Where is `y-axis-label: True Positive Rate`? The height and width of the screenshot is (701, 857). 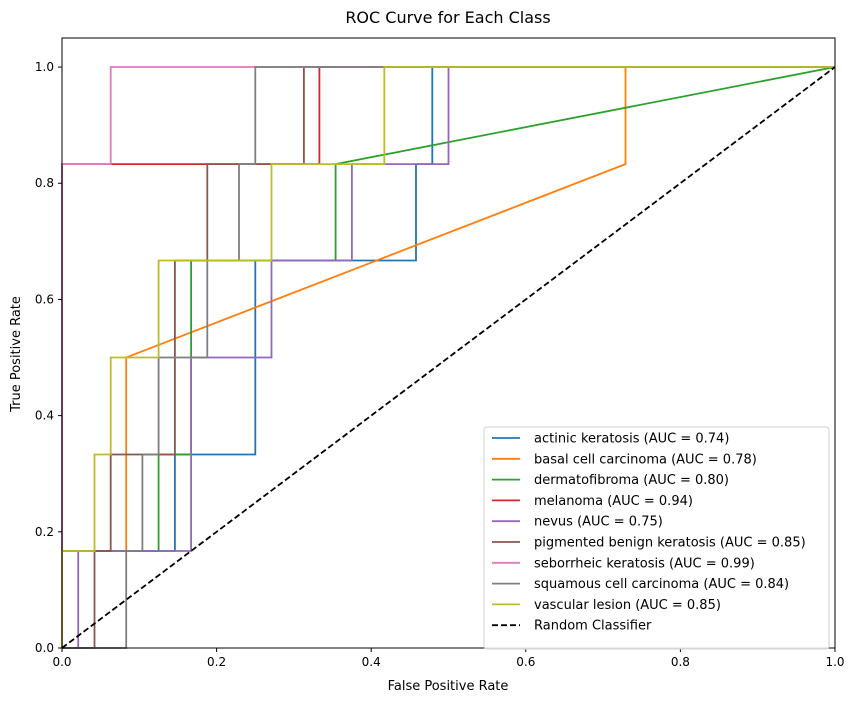
y-axis-label: True Positive Rate is located at coordinates (16, 354).